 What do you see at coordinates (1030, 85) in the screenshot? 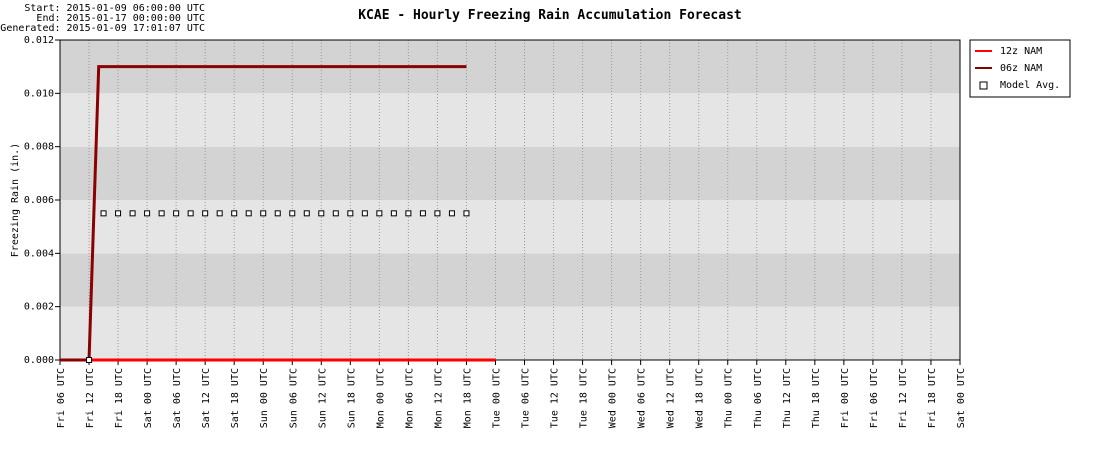
I see `legend-label: Model Avg.` at bounding box center [1030, 85].